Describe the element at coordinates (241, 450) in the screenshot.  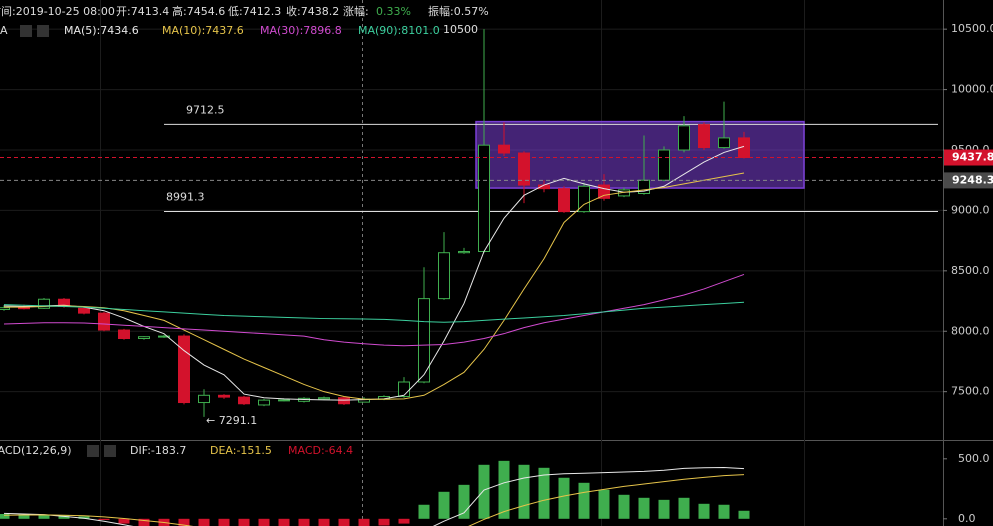
I see `dea-label: DEA:-151.5` at that location.